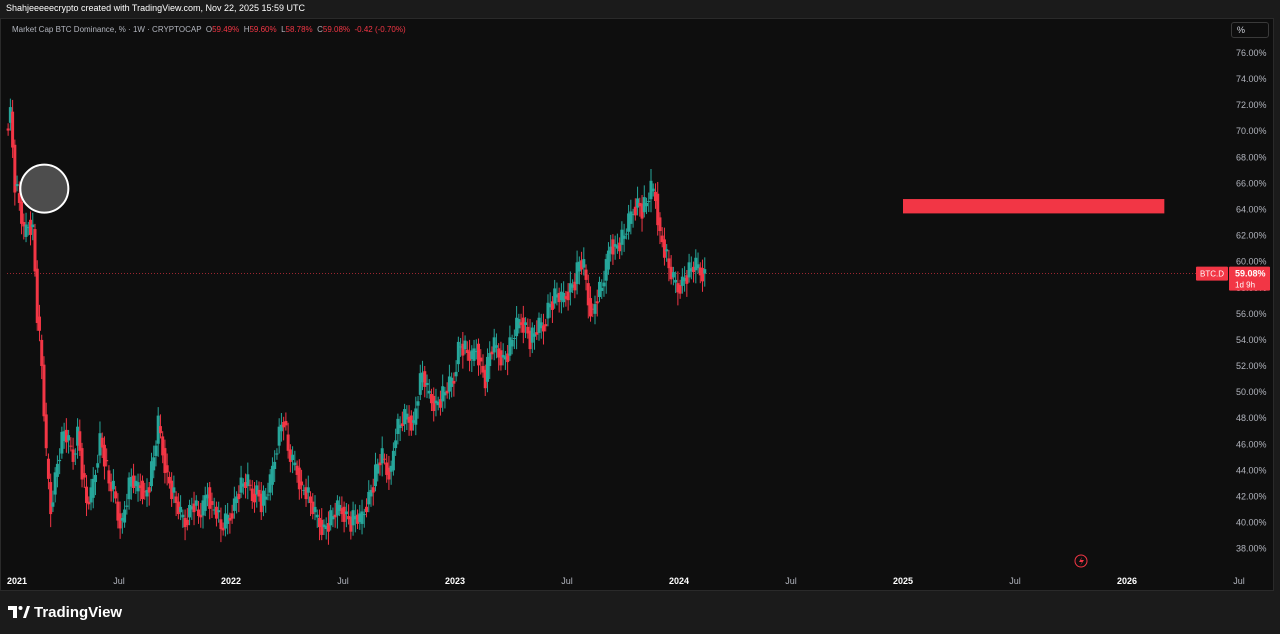 The width and height of the screenshot is (1280, 634). I want to click on price-axis, so click(1250, 315).